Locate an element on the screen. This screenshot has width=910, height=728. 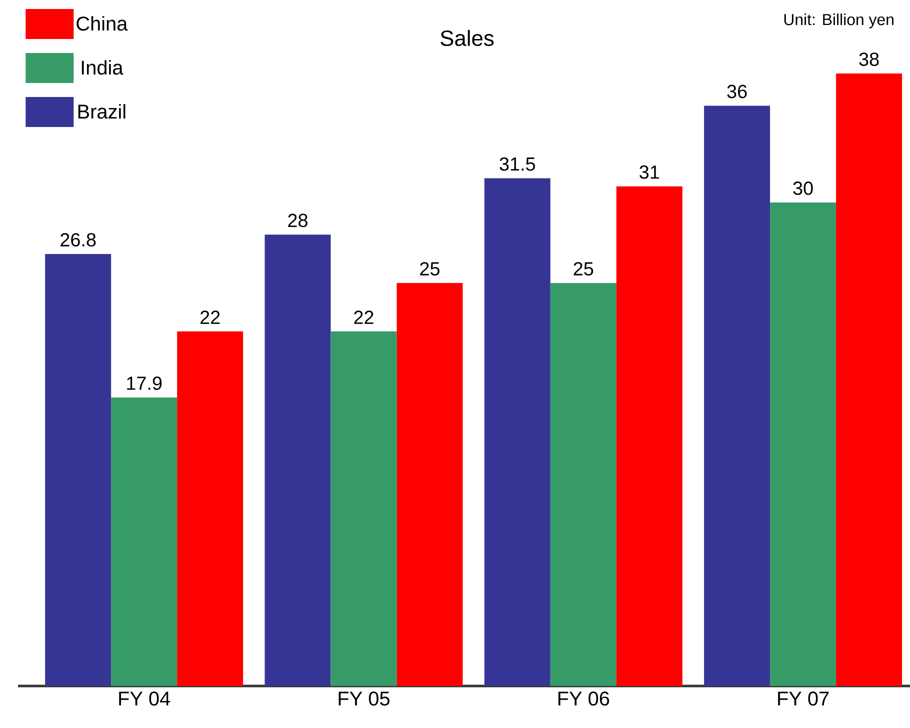
x-tick-label: FY 07 is located at coordinates (803, 699).